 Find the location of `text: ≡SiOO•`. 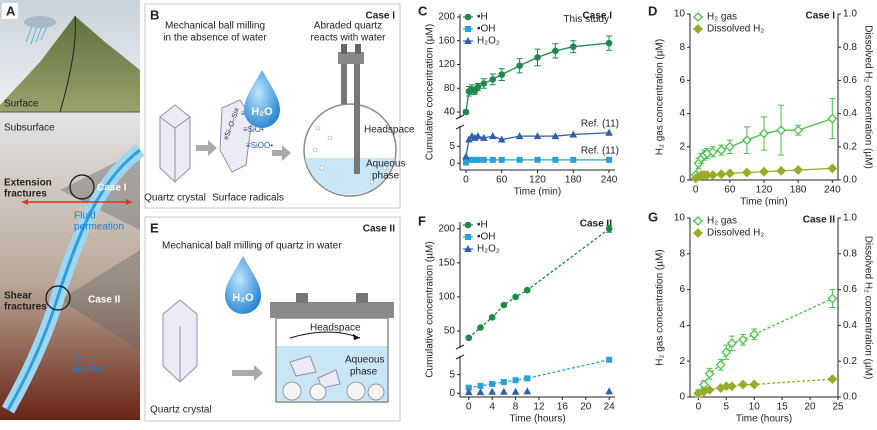

text: ≡SiOO• is located at coordinates (259, 145).